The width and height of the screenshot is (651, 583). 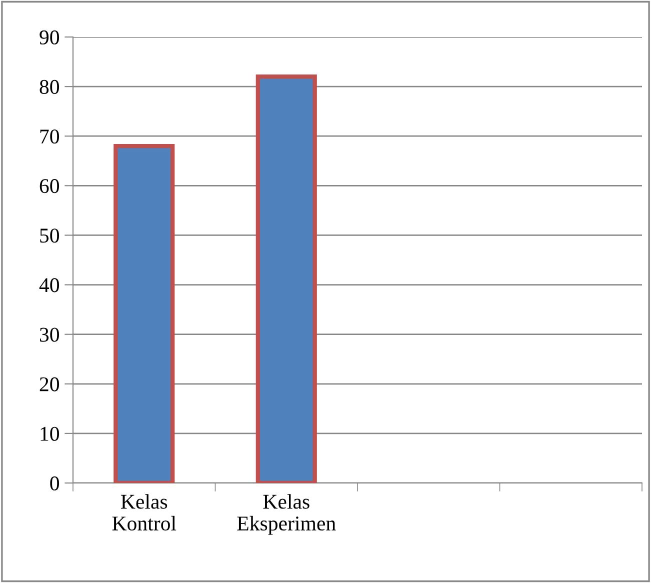 I want to click on x-tick-label: Kelas Eksperimen, so click(x=286, y=514).